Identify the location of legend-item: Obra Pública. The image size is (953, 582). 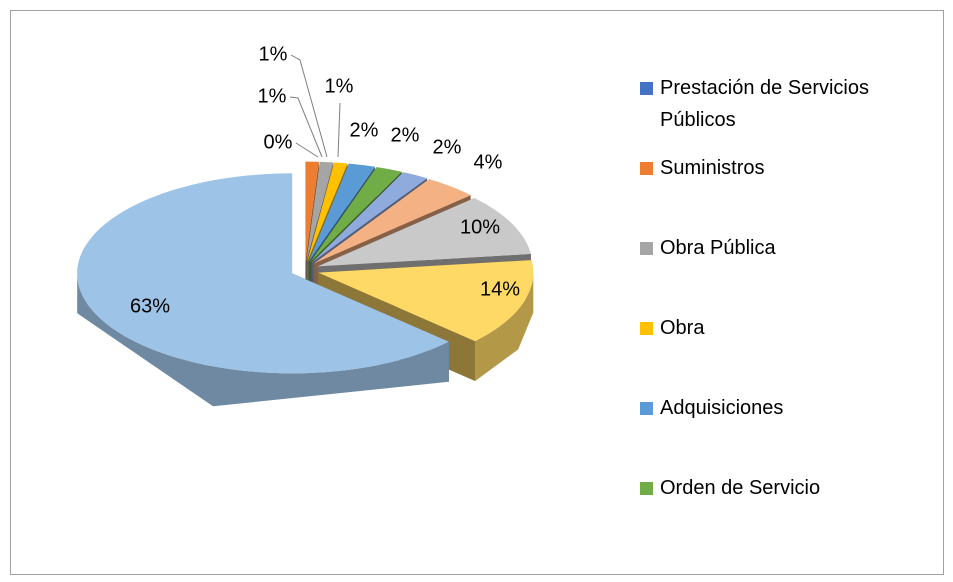
(785, 248).